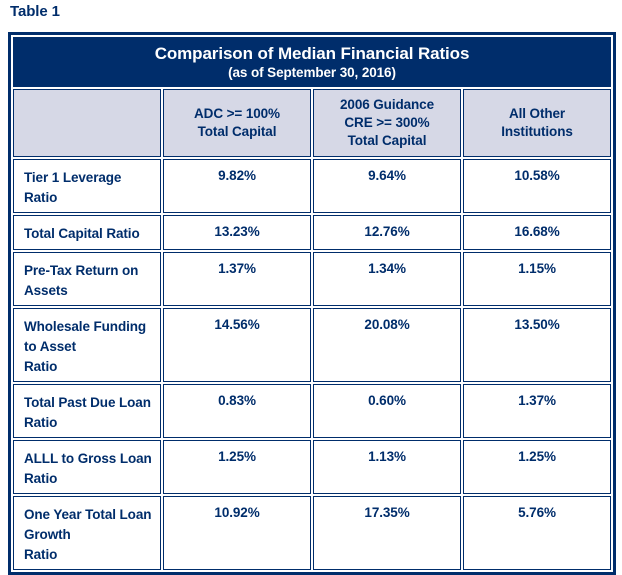  I want to click on row-label: Tier 1 Leverage Ratio, so click(87, 186).